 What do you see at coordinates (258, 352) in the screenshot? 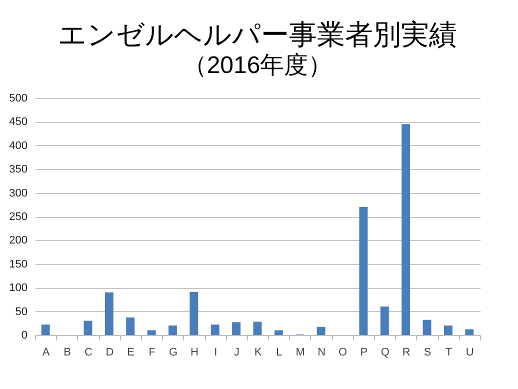
I see `x-tick-label: K` at bounding box center [258, 352].